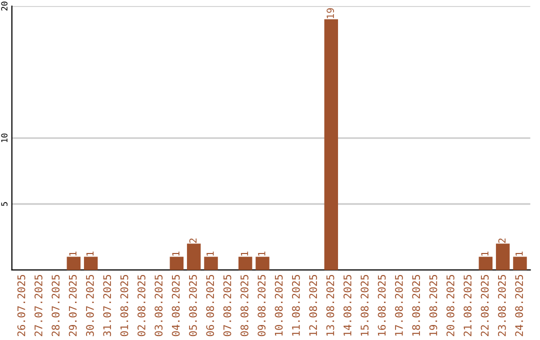 The width and height of the screenshot is (540, 340). What do you see at coordinates (244, 305) in the screenshot?
I see `x-tick-label: 08.08.2025` at bounding box center [244, 305].